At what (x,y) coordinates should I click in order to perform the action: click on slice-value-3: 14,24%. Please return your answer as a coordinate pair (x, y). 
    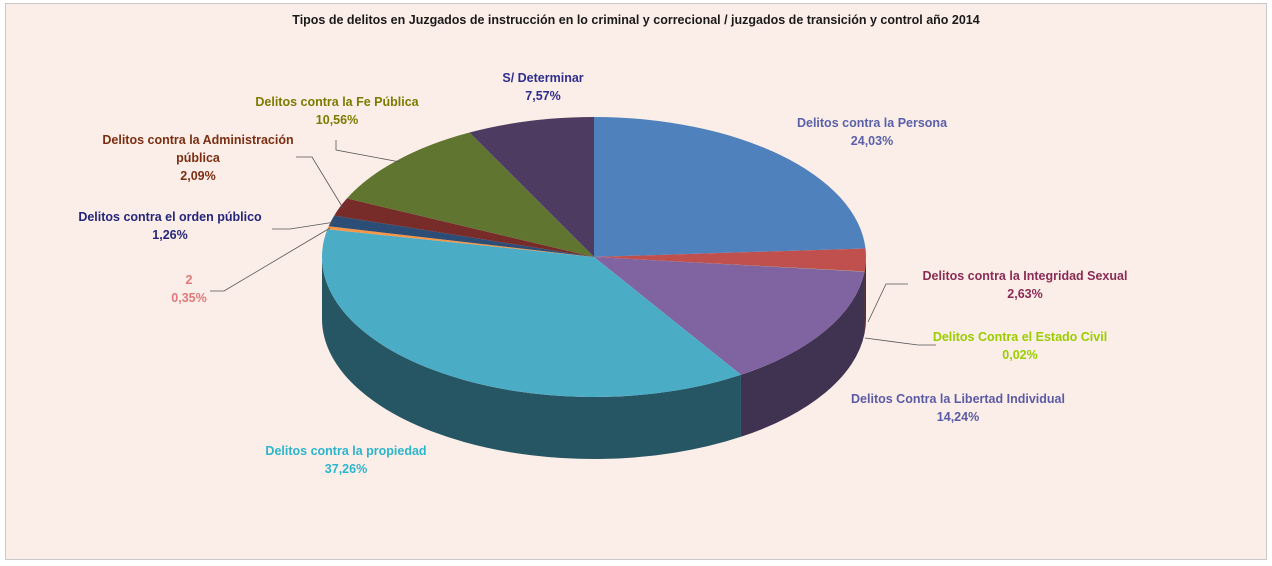
    Looking at the image, I should click on (958, 417).